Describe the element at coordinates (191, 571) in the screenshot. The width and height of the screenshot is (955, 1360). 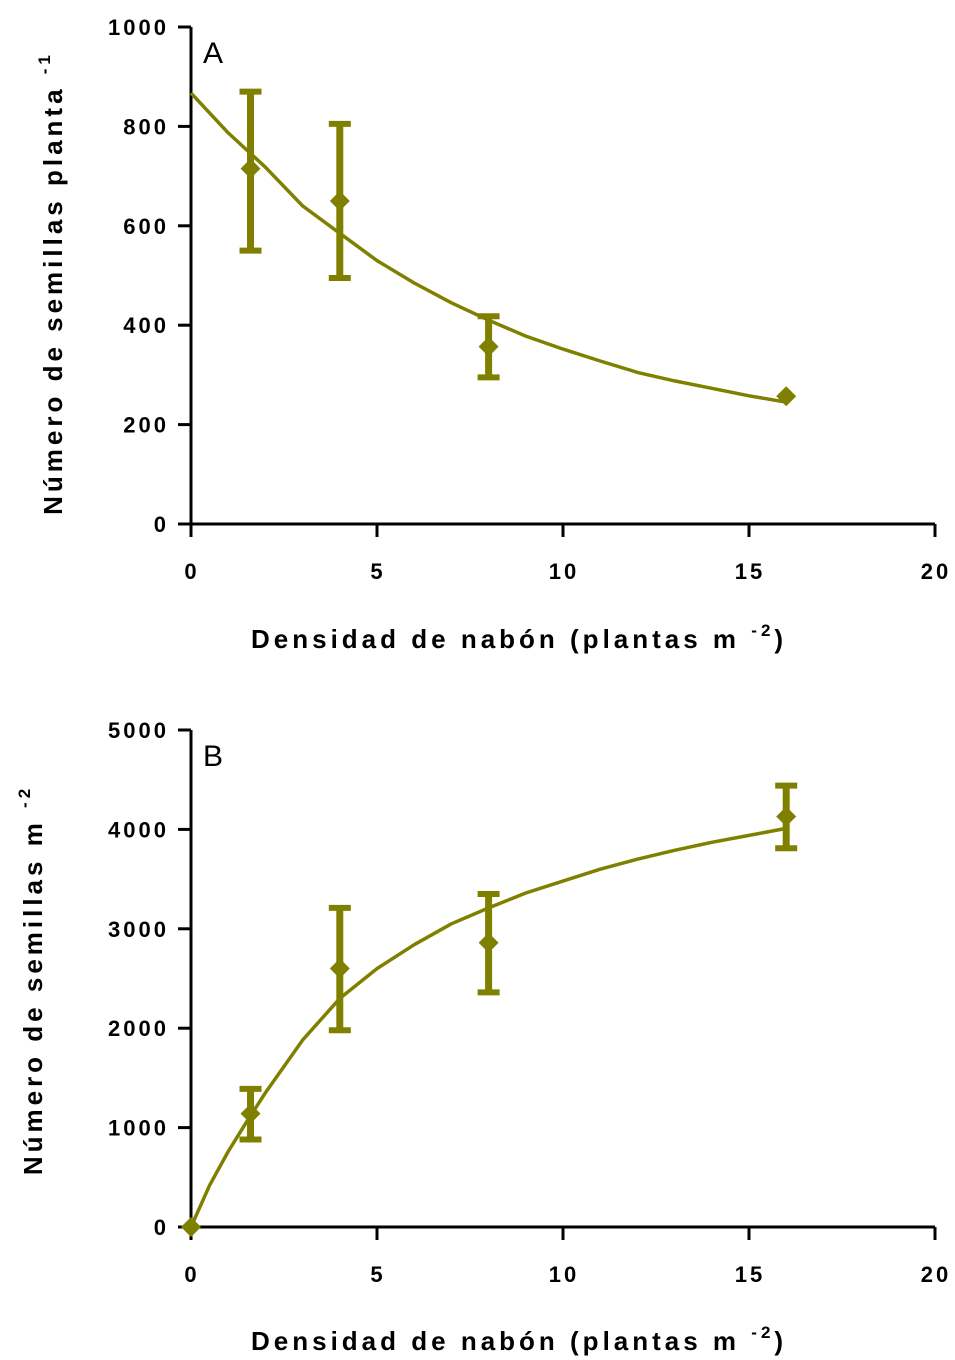
I see `panel-a-x-tick-label: 0` at that location.